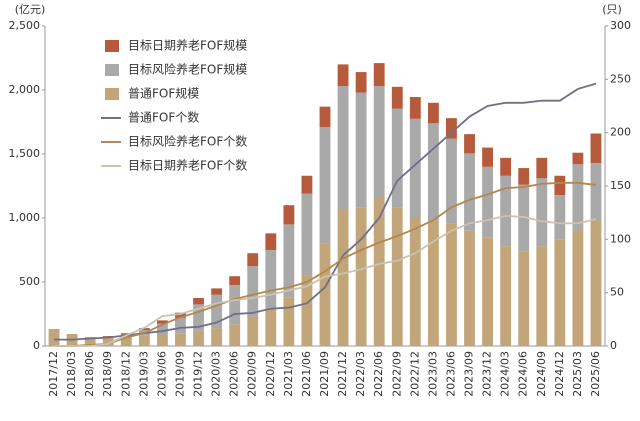 The width and height of the screenshot is (640, 421). Describe the element at coordinates (288, 374) in the screenshot. I see `x-tick-label: 2021/03` at that location.